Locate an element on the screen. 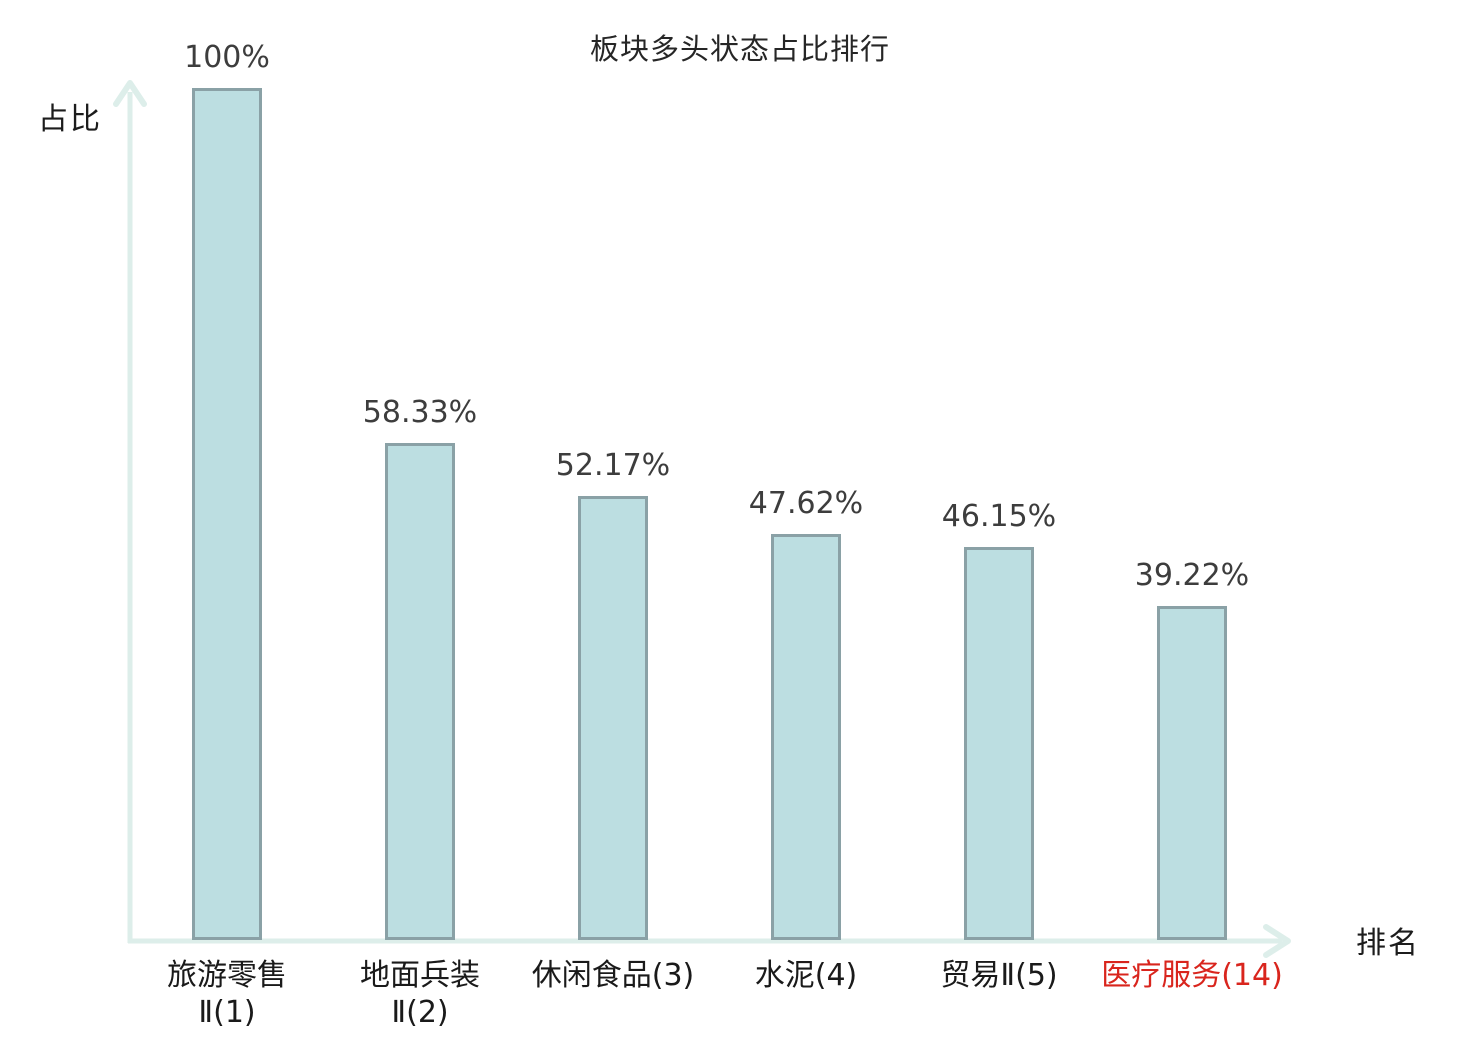  x-axis-arrow-icon is located at coordinates (1277, 941).